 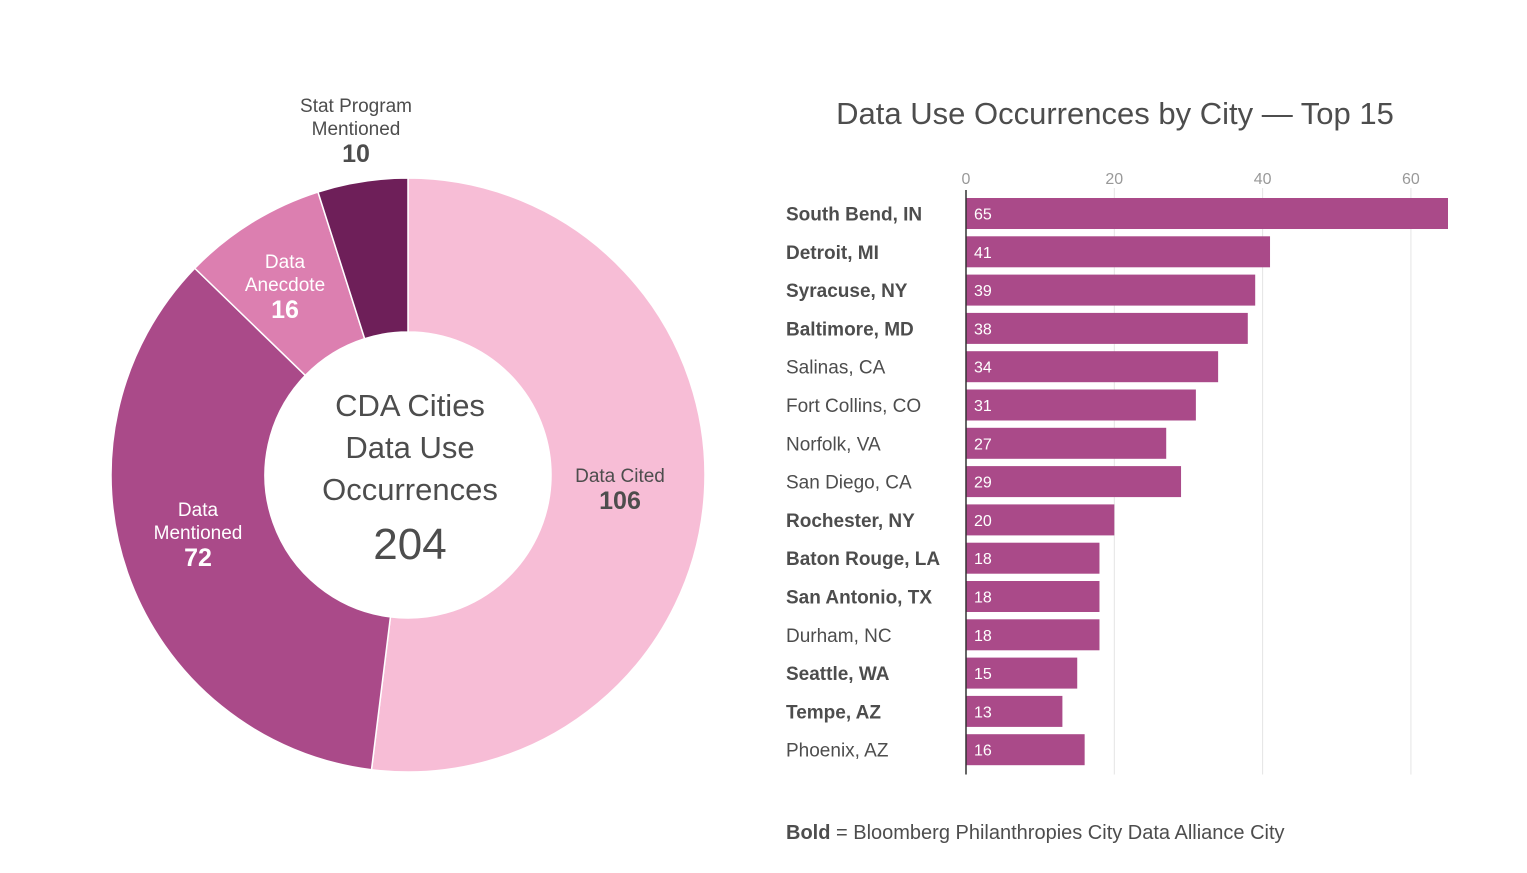 What do you see at coordinates (1114, 179) in the screenshot?
I see `x-tick-label: 20` at bounding box center [1114, 179].